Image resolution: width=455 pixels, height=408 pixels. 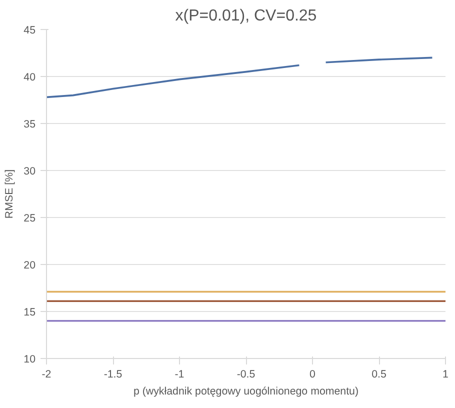 I want to click on y-tick-label: 35, so click(x=30, y=124).